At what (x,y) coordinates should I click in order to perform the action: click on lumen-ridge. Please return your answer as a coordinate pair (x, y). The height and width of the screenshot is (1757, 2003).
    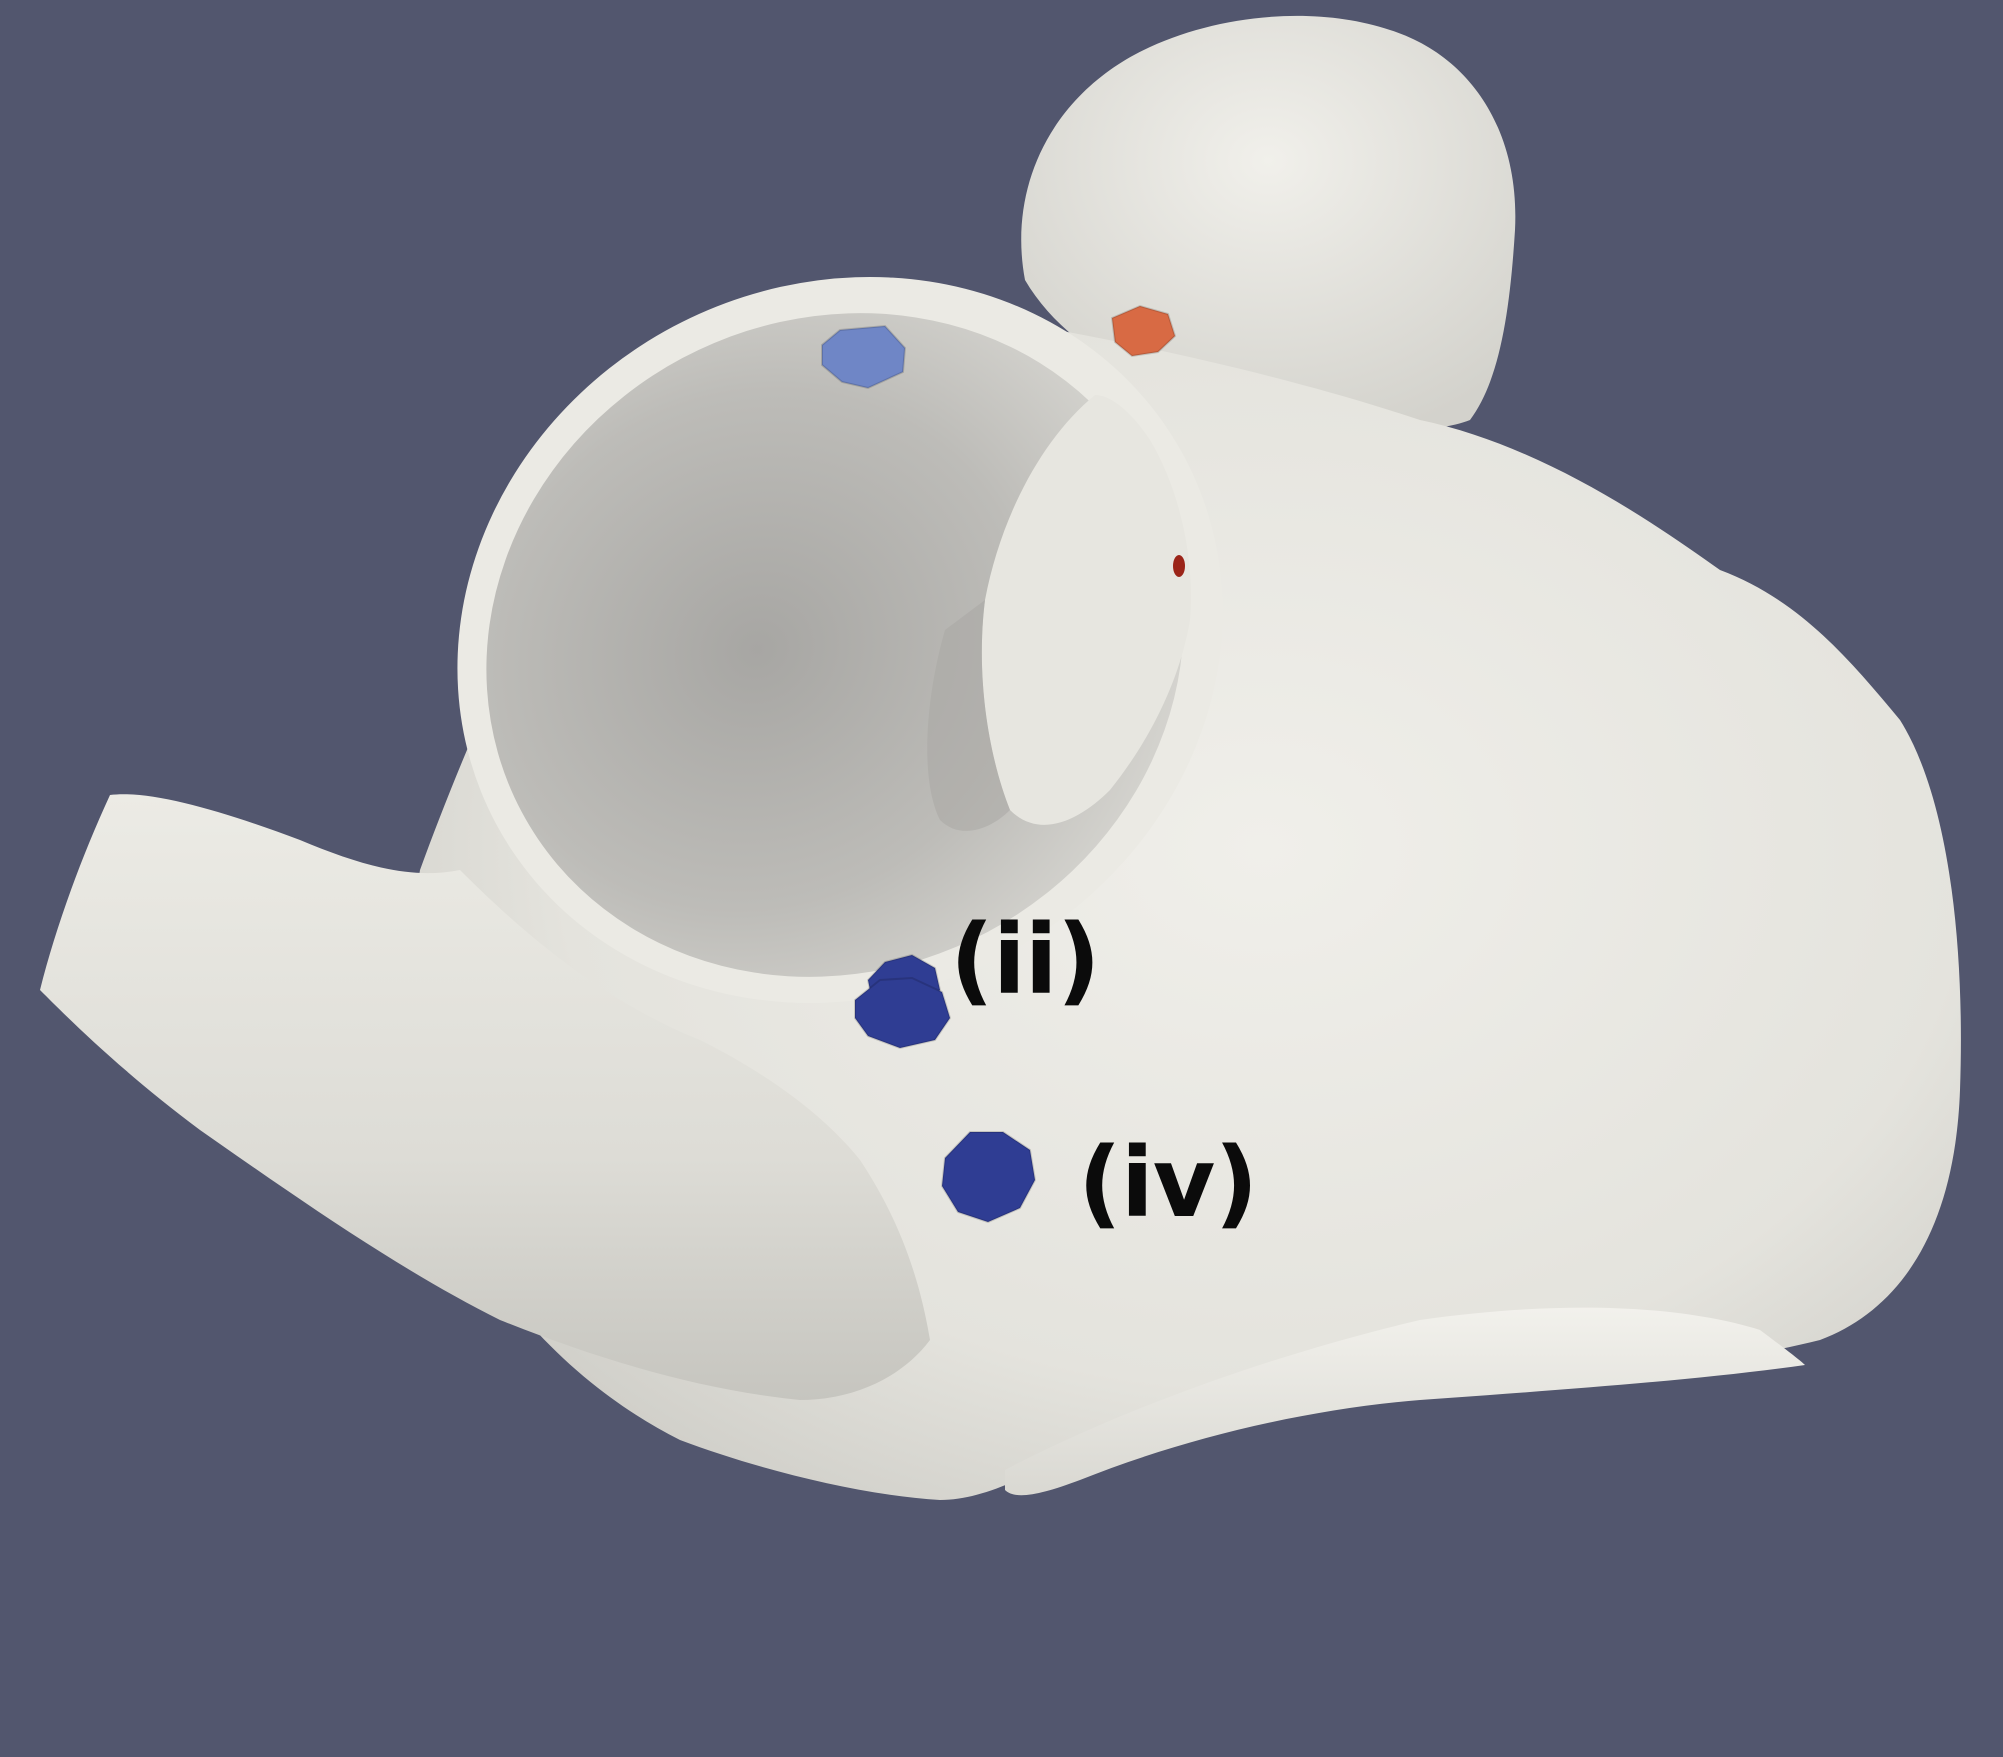
    Looking at the image, I should click on (1086, 610).